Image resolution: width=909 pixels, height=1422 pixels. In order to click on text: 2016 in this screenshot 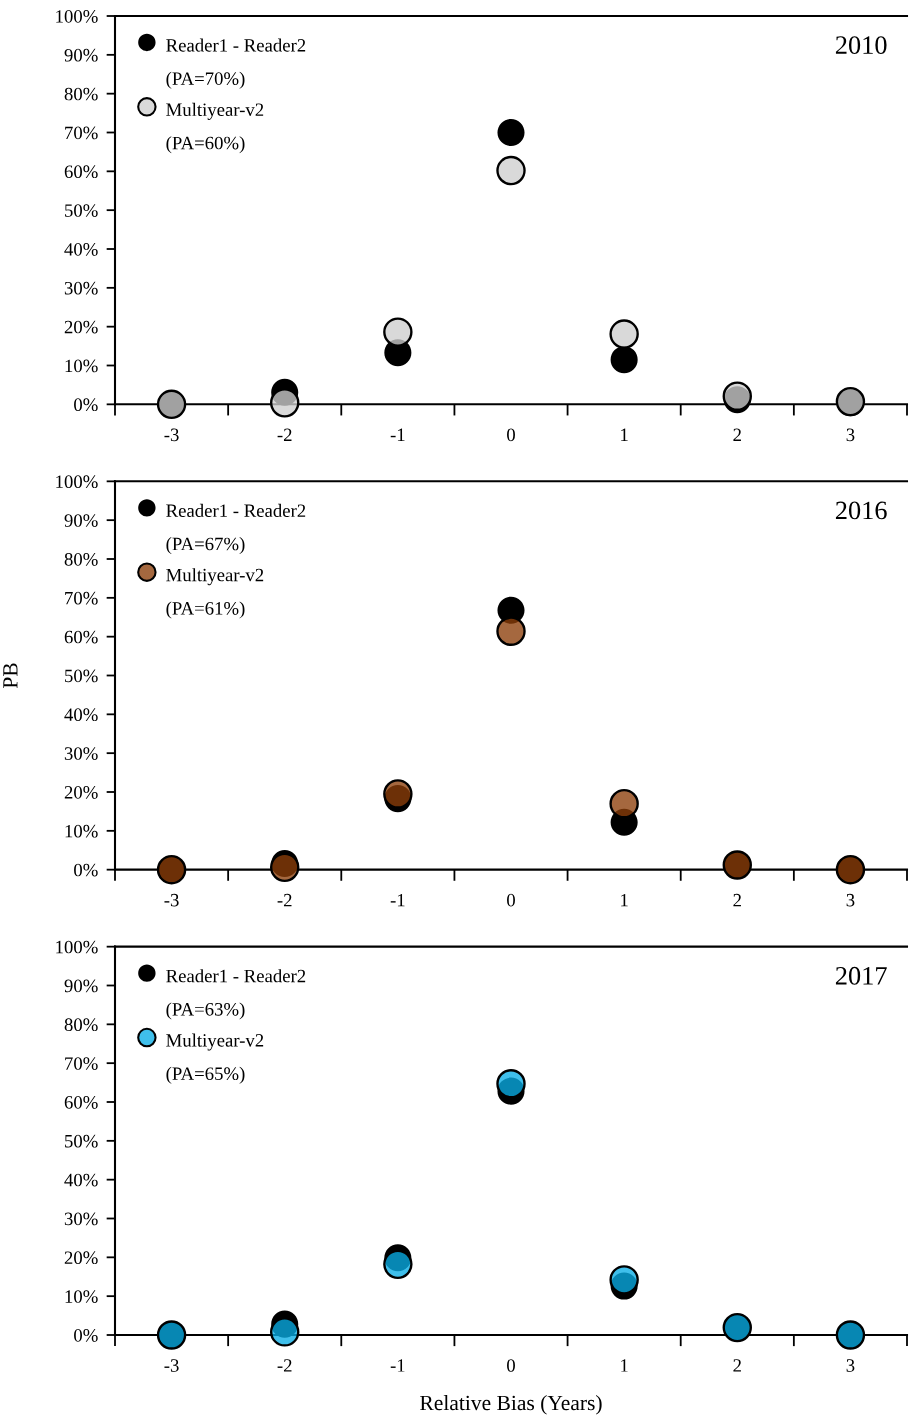, I will do `click(861, 510)`.